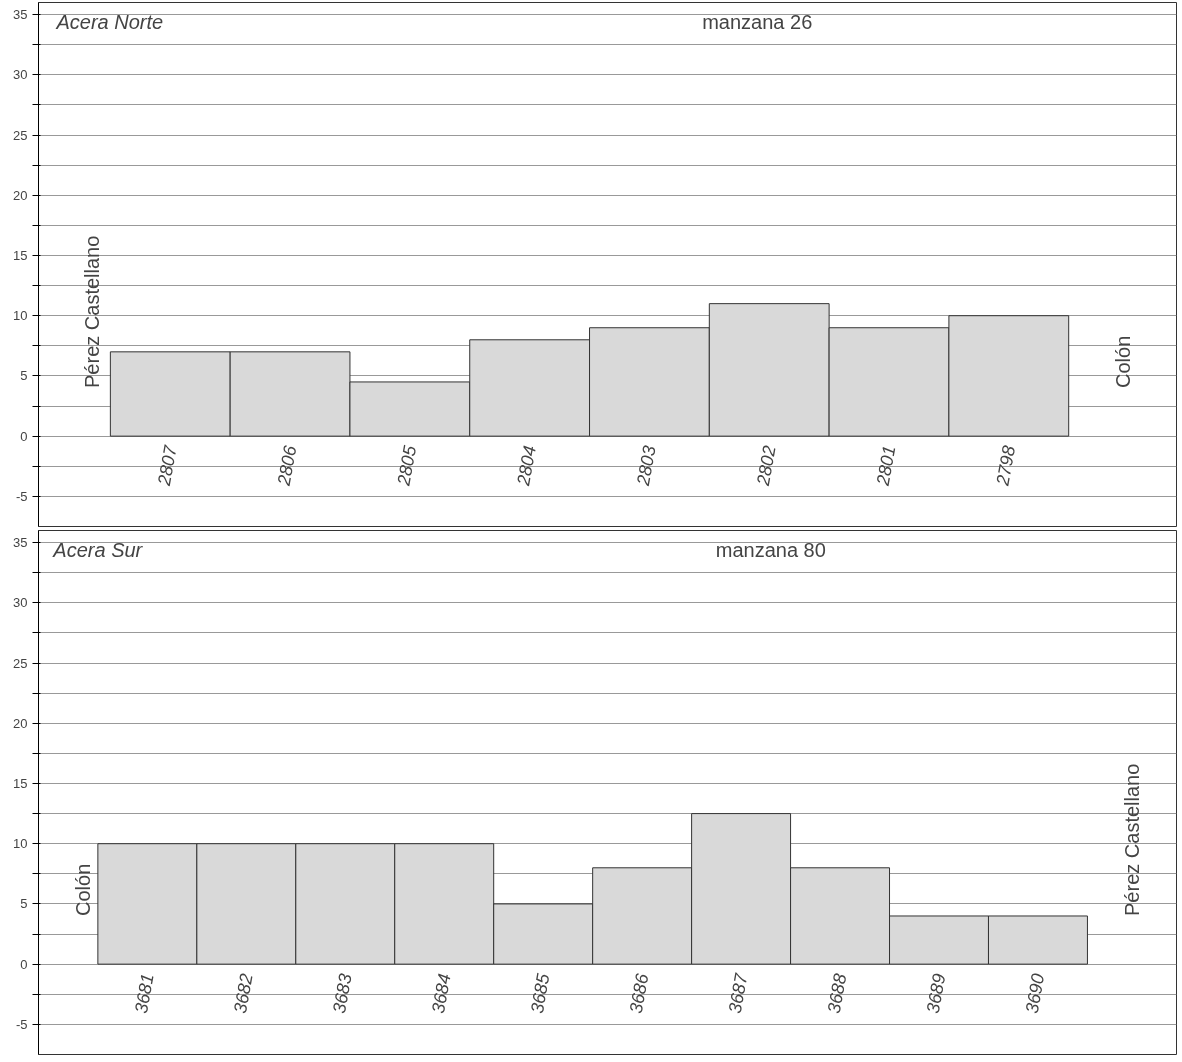 This screenshot has height=1062, width=1182. Describe the element at coordinates (243, 994) in the screenshot. I see `x-tick-label: 3682` at that location.